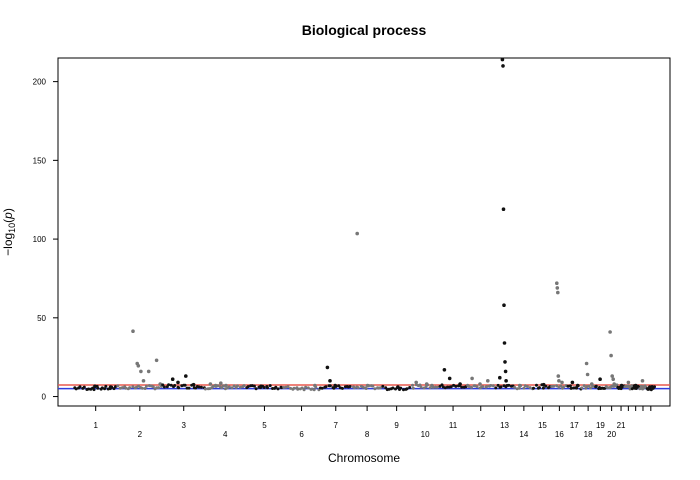  What do you see at coordinates (574, 425) in the screenshot?
I see `chromosome-label: 17` at bounding box center [574, 425].